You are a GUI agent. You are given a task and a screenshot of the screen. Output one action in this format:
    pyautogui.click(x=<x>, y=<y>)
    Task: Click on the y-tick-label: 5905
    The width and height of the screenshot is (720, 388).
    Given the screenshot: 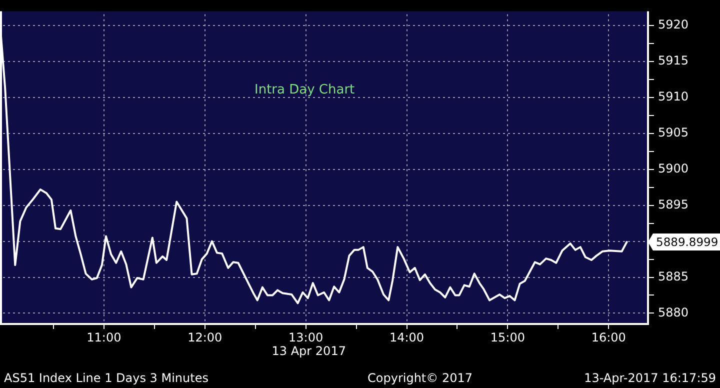 What is the action you would take?
    pyautogui.click(x=673, y=133)
    